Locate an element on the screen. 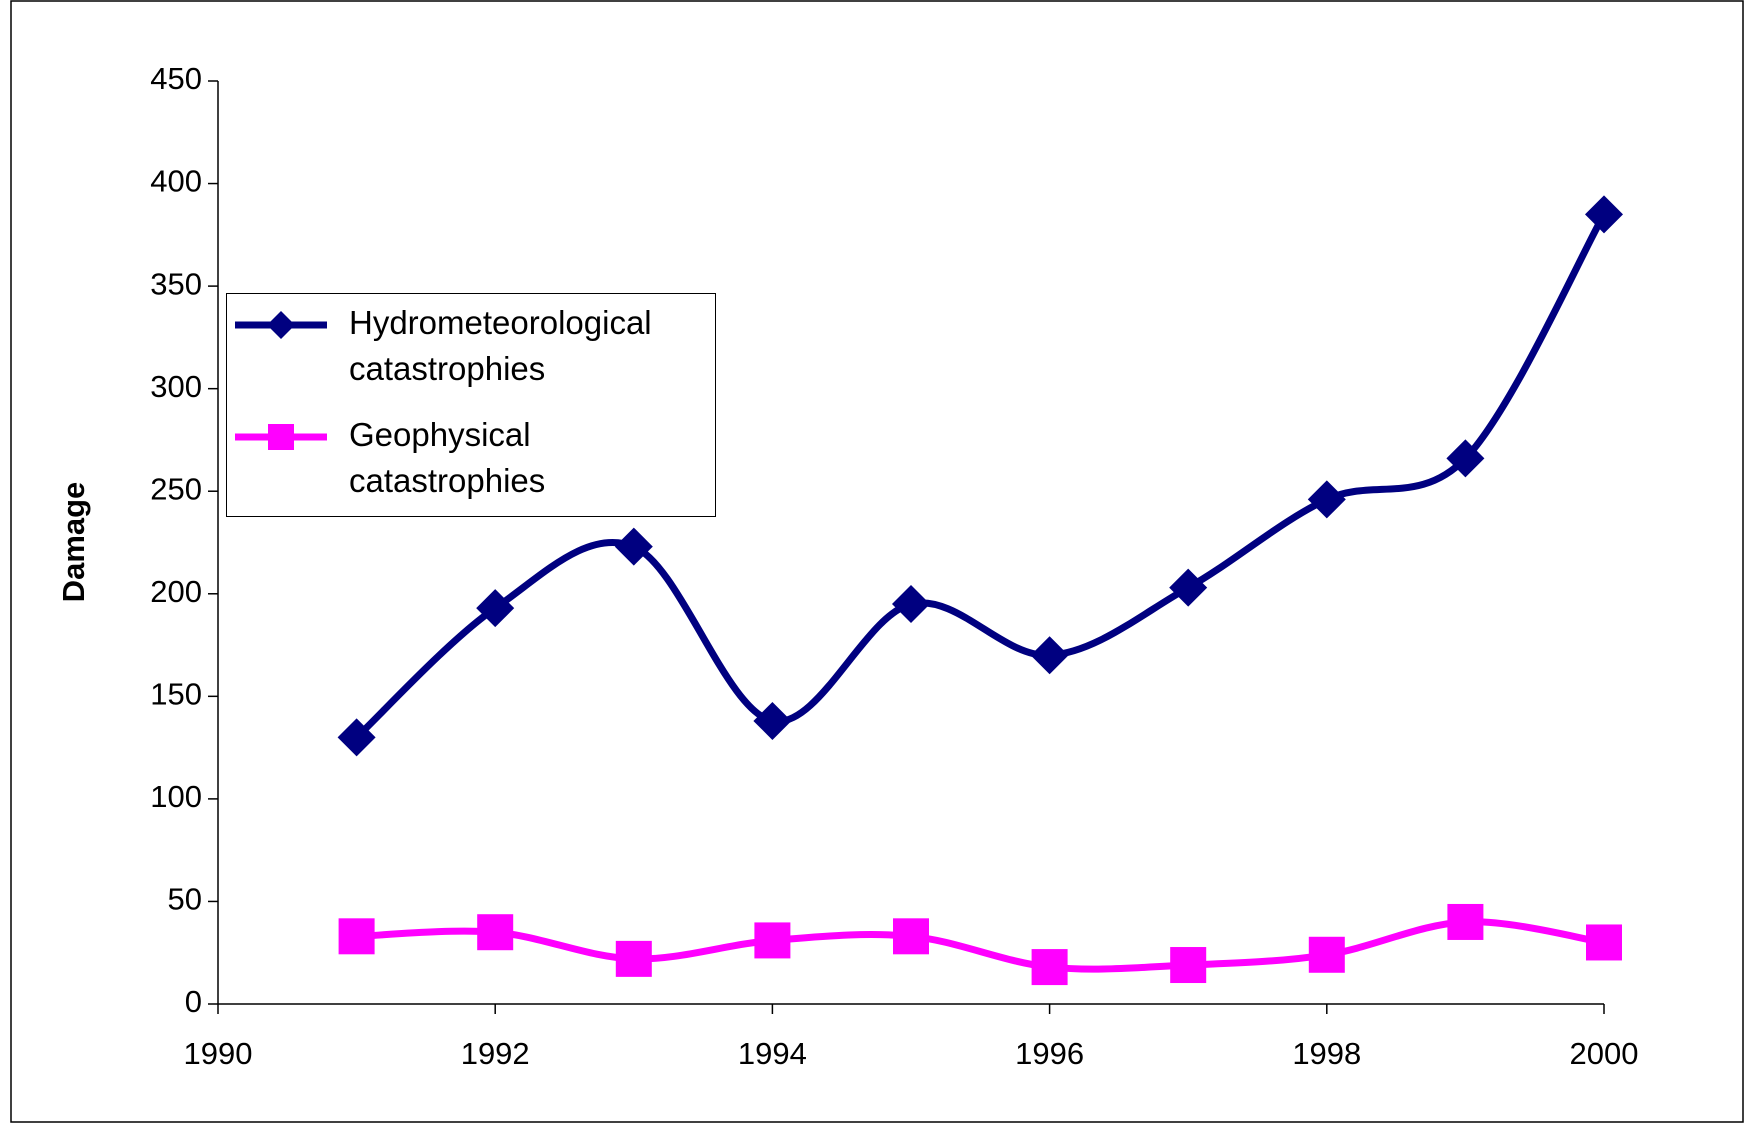 The image size is (1745, 1123). legend-swatches is located at coordinates (281, 380).